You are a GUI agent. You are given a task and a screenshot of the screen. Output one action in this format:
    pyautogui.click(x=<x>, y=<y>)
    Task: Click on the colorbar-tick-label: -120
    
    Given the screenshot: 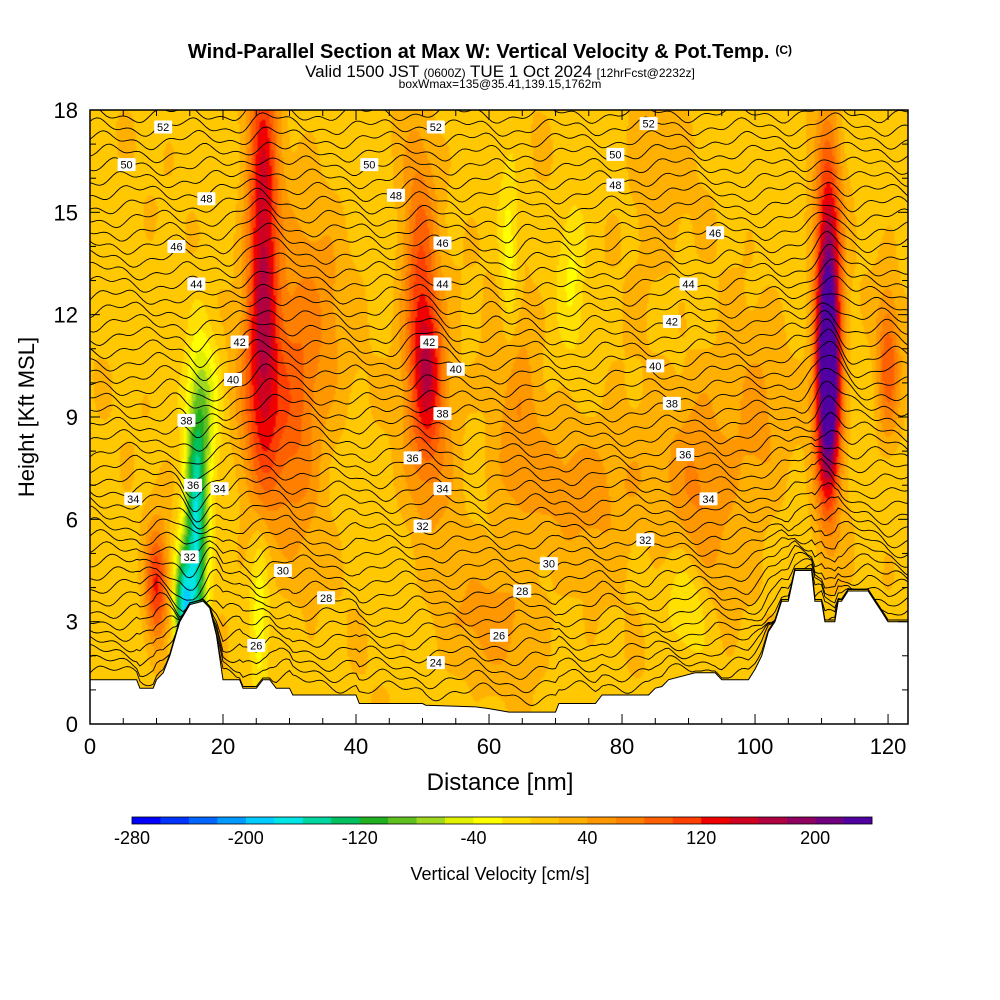 What is the action you would take?
    pyautogui.click(x=360, y=838)
    